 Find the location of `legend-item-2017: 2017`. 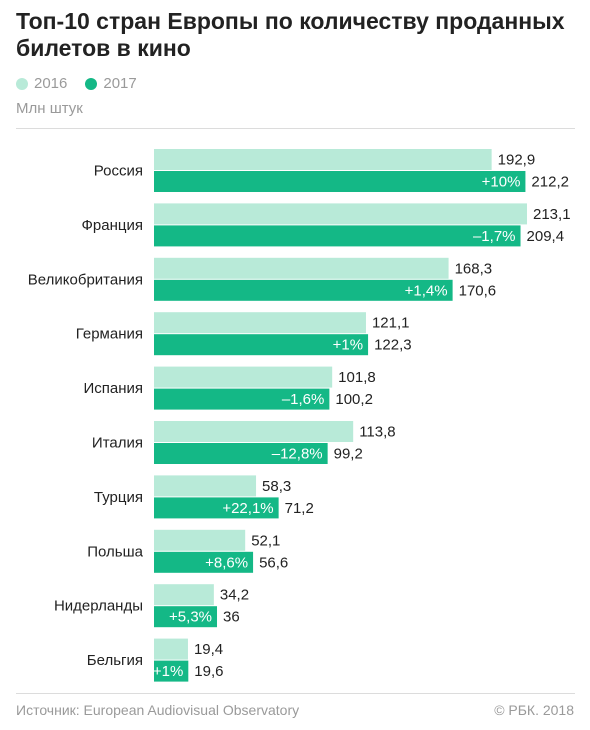

legend-item-2017: 2017 is located at coordinates (111, 83).